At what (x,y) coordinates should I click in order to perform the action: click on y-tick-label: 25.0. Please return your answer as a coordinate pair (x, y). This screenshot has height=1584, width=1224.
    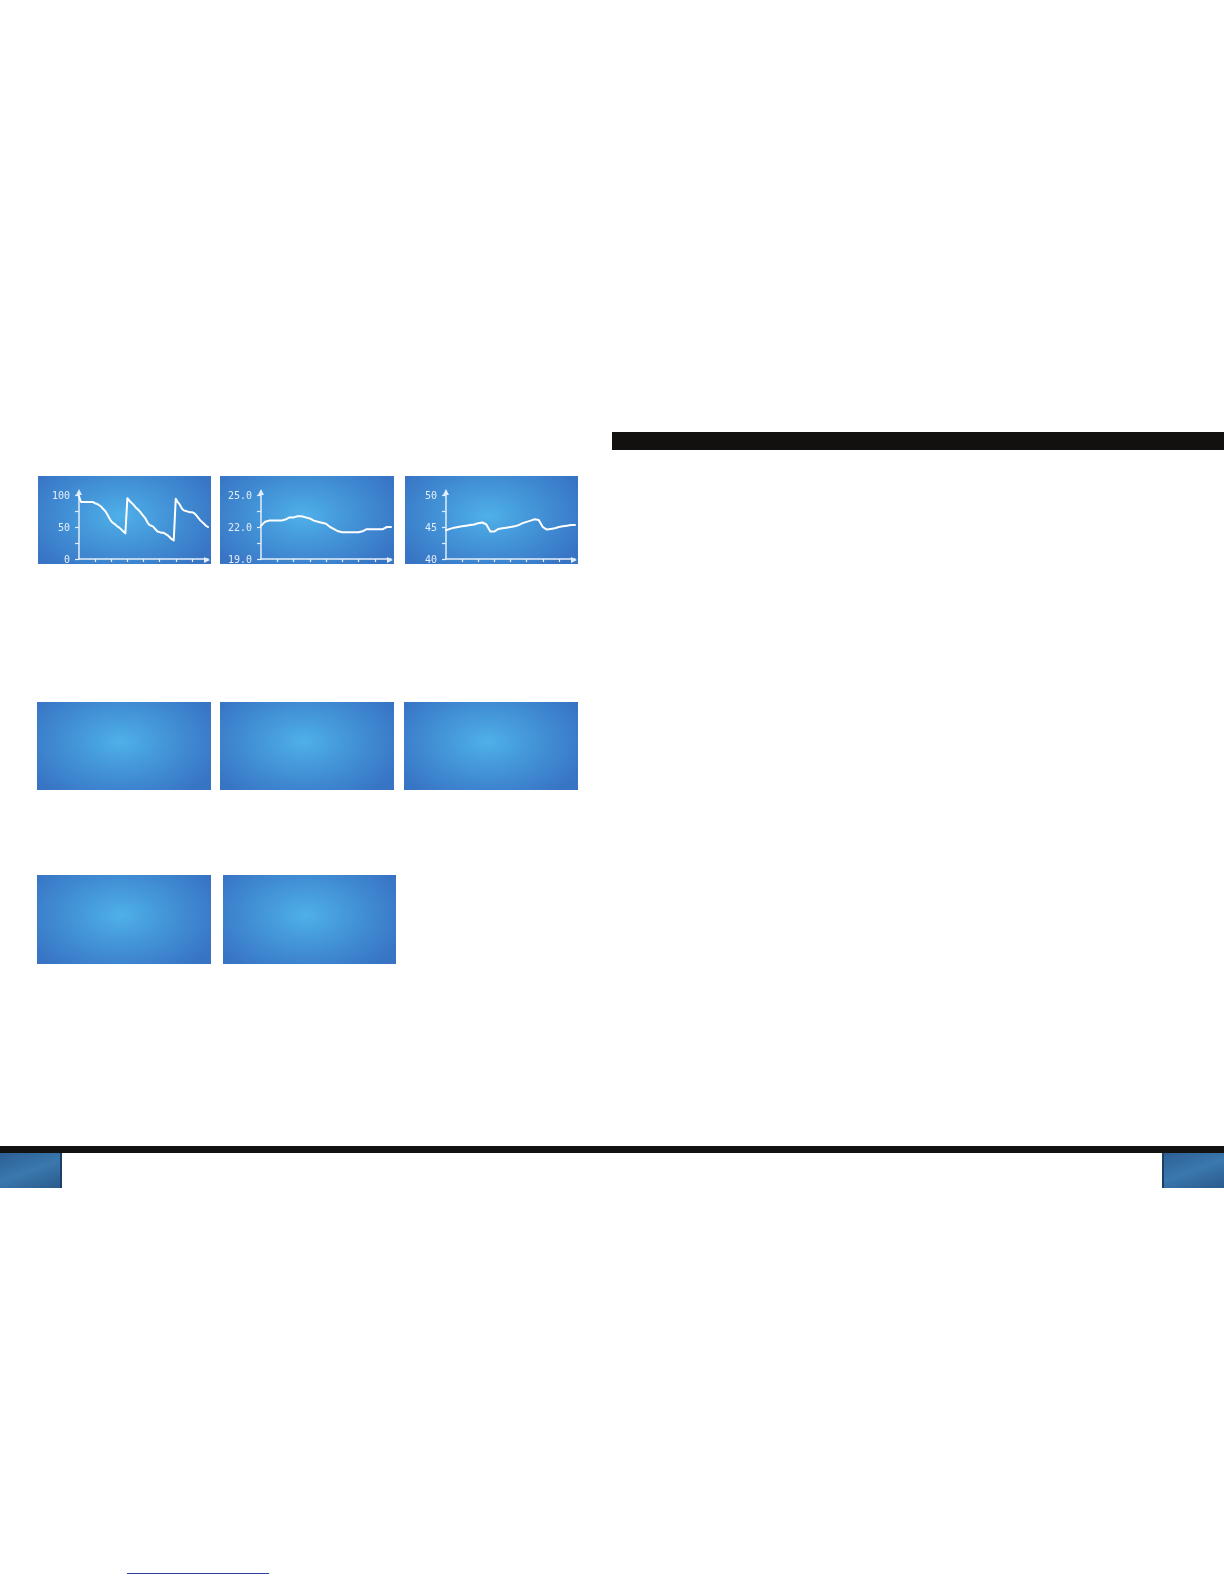
    Looking at the image, I should click on (239, 495).